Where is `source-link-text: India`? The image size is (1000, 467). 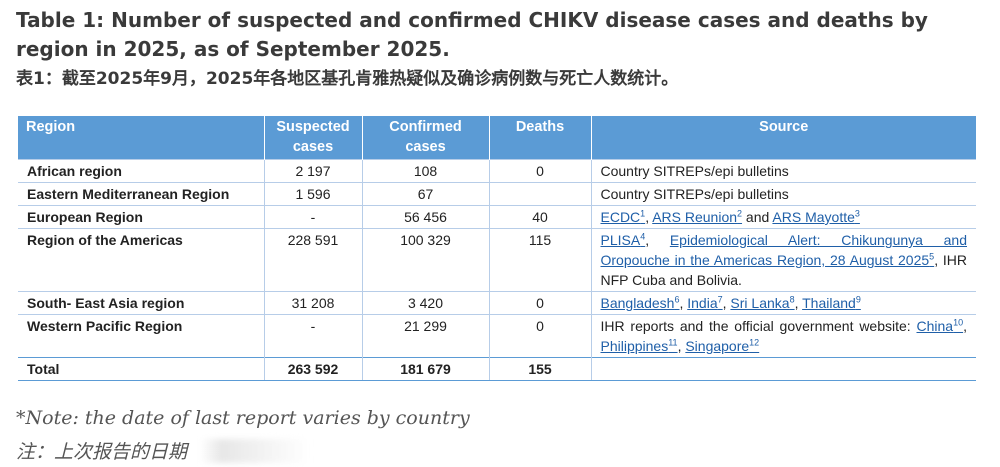 source-link-text: India is located at coordinates (702, 303).